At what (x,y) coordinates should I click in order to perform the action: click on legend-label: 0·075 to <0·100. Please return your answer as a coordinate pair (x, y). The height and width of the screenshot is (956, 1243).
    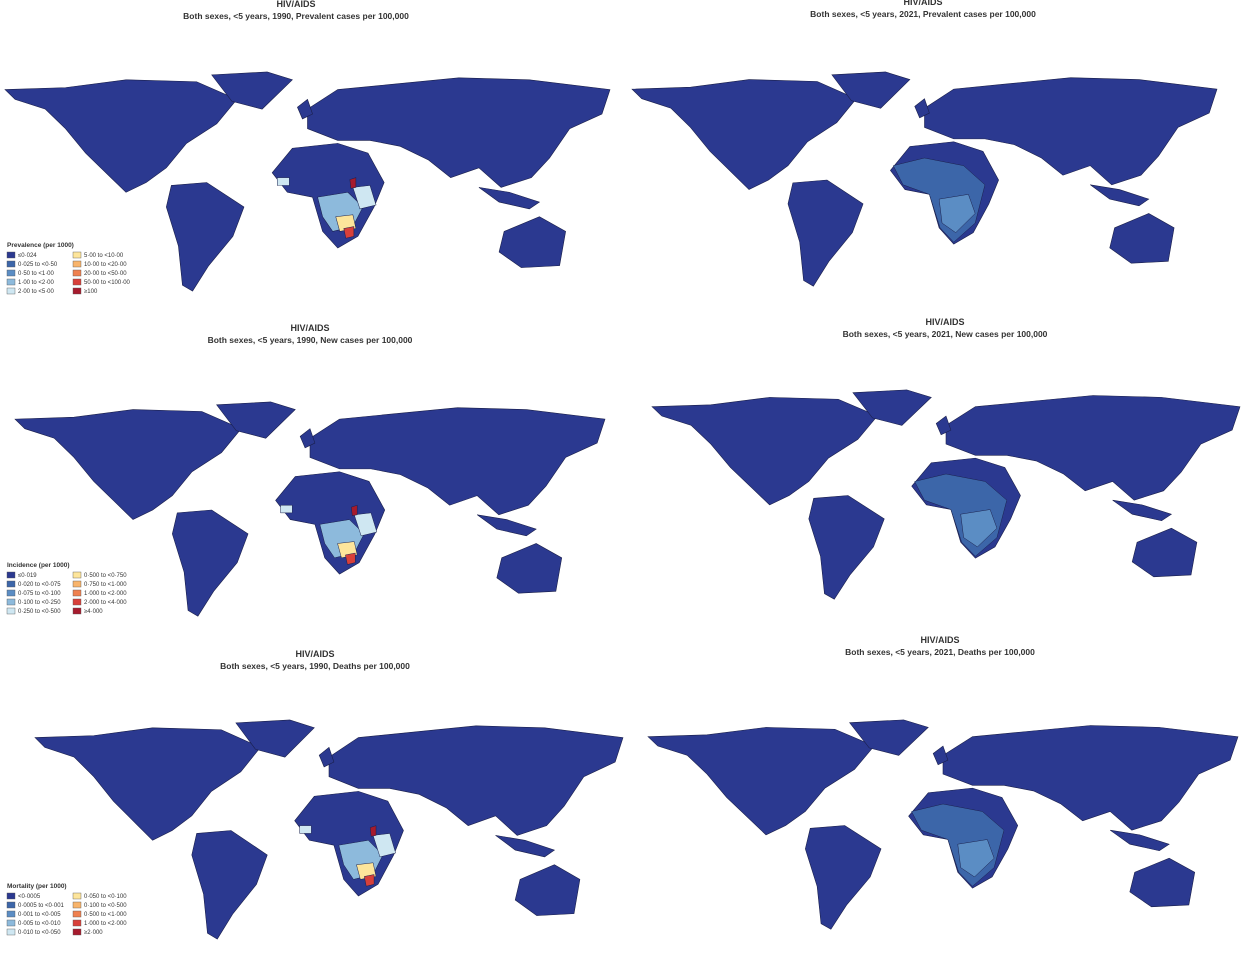
    Looking at the image, I should click on (39, 594).